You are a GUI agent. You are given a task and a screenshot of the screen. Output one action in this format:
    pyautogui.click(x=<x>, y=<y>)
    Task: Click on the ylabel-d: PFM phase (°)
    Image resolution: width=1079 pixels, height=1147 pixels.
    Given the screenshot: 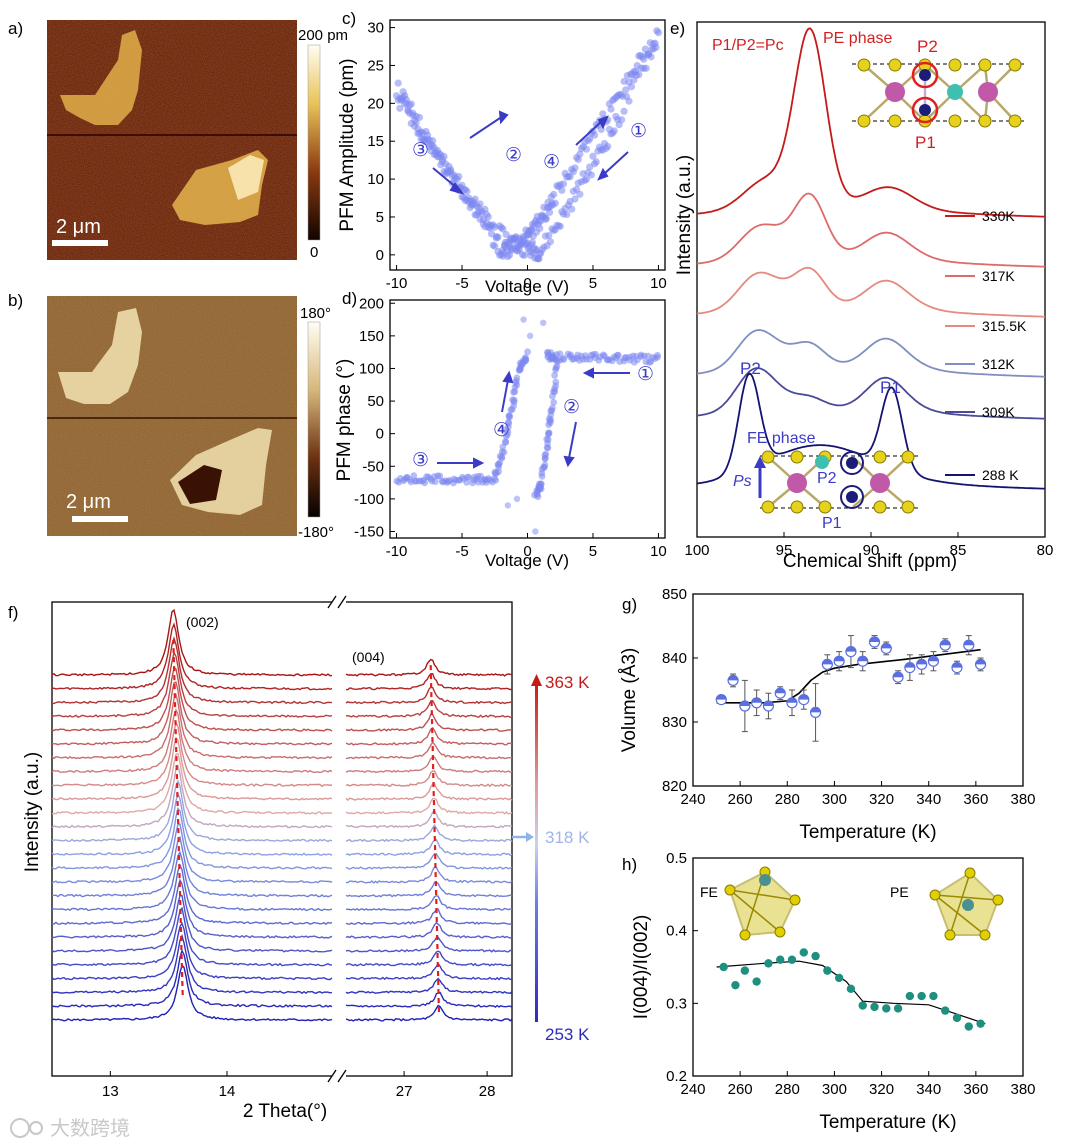 What is the action you would take?
    pyautogui.click(x=344, y=420)
    